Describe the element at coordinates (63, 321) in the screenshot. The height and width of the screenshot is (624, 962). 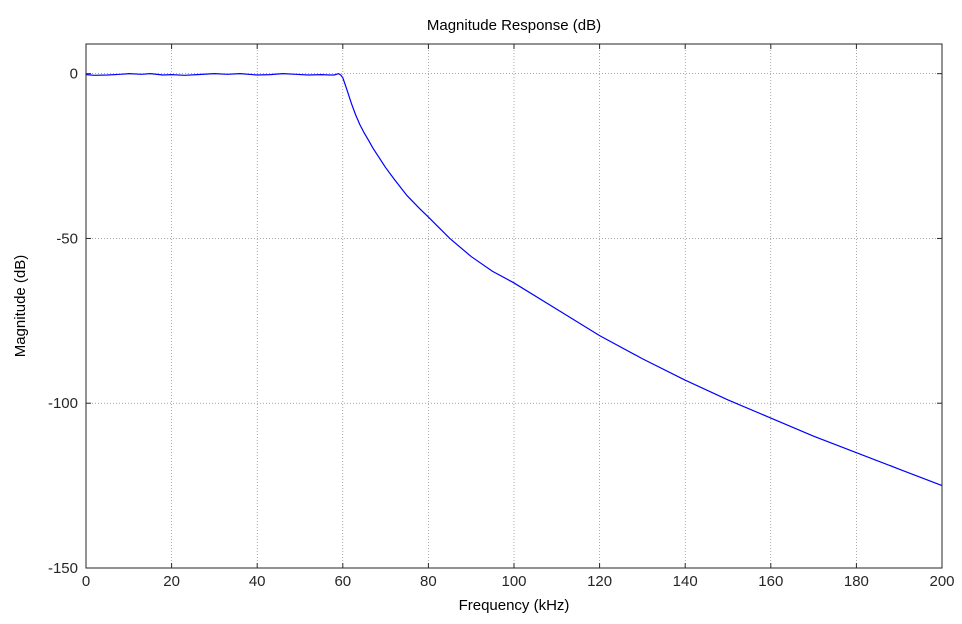
I see `y-tick-labels: 0 -50 -100 -150` at that location.